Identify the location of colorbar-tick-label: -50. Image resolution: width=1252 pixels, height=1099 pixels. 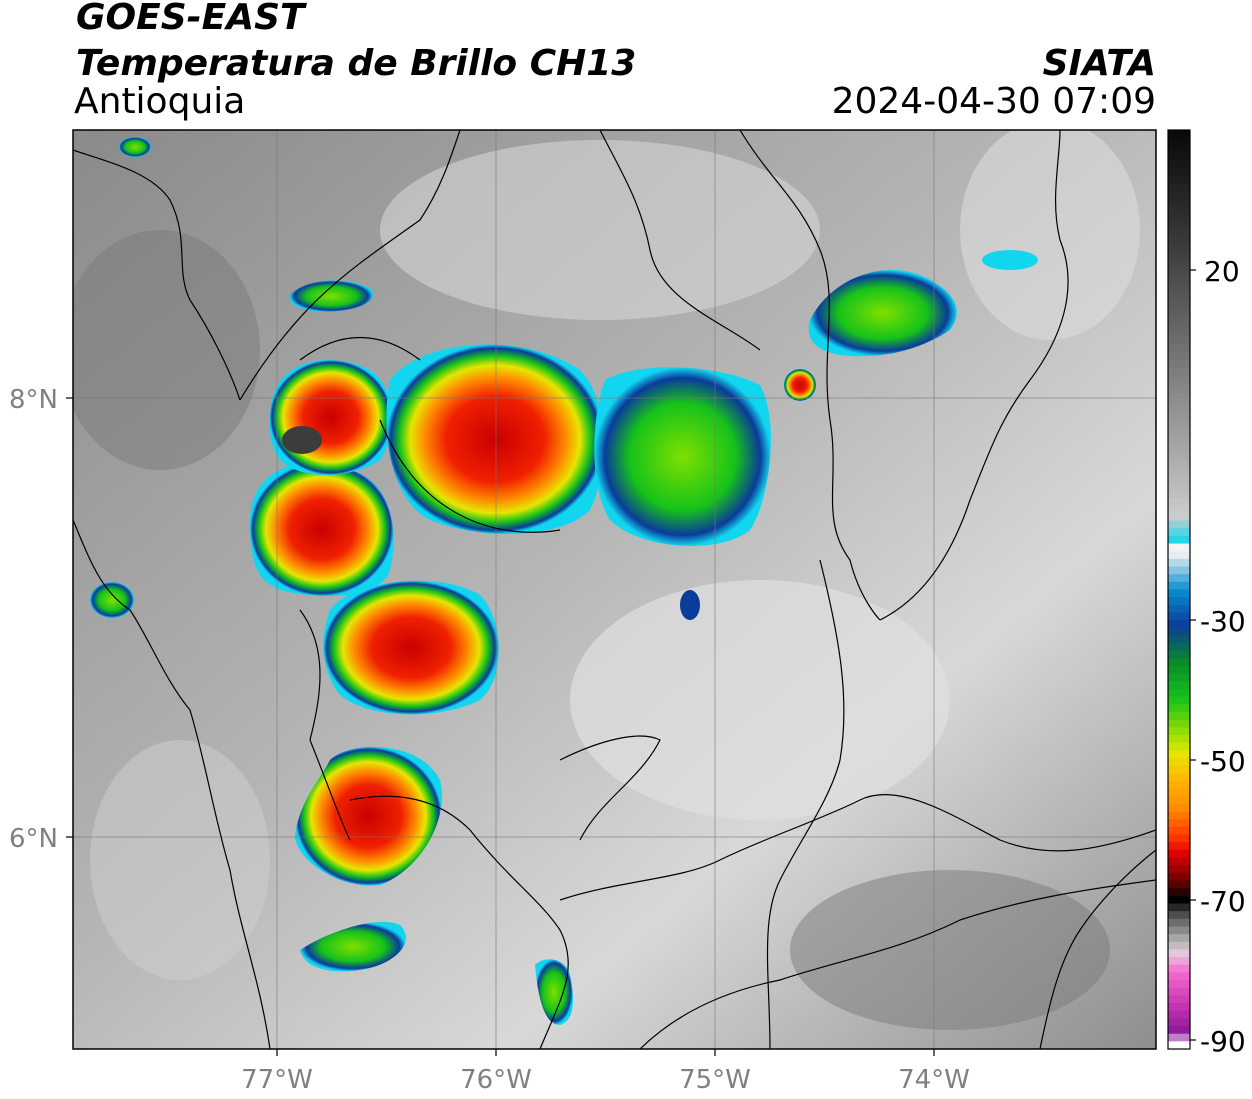
(1223, 761).